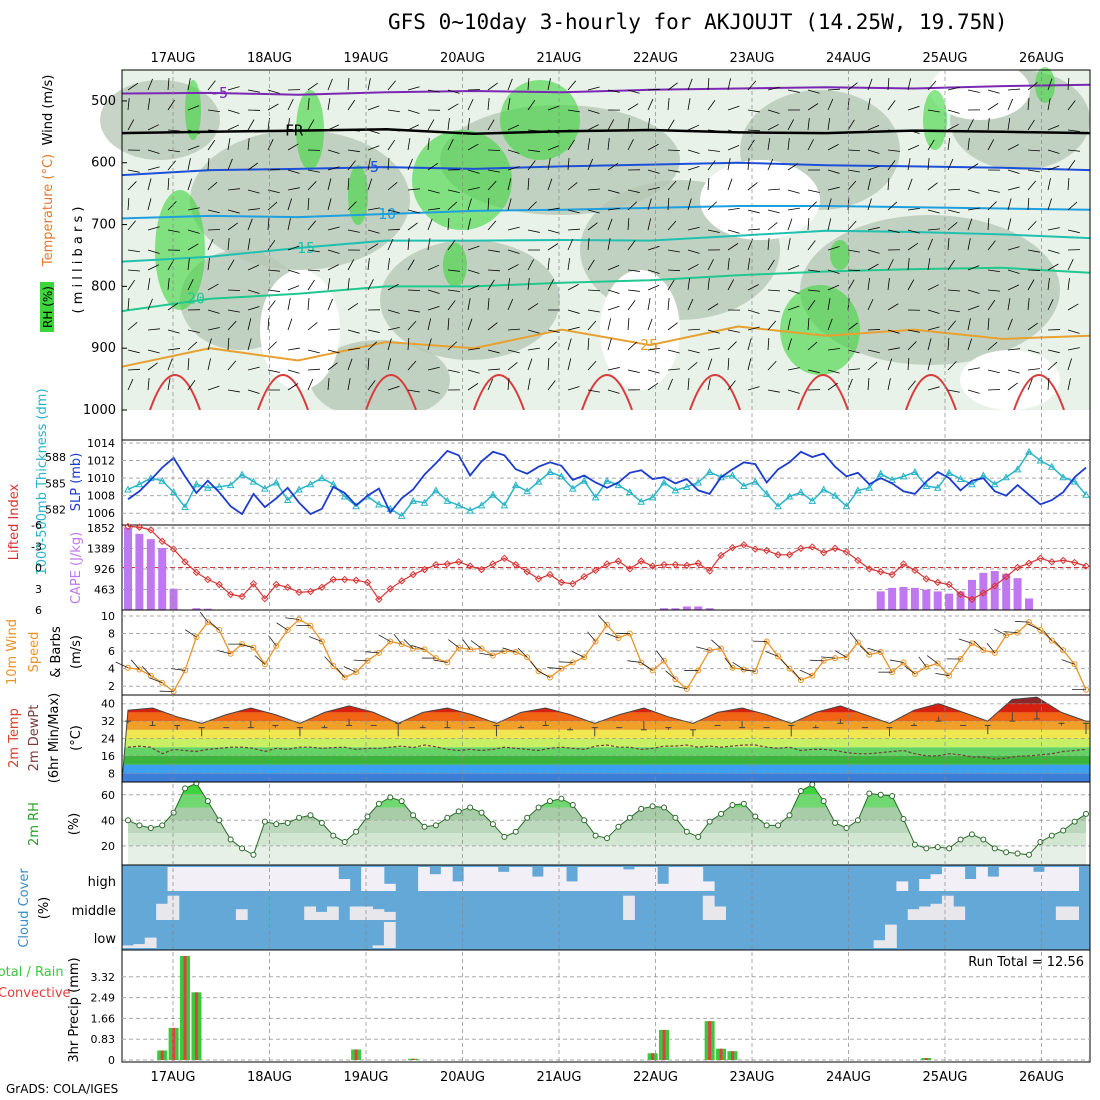  What do you see at coordinates (380, 380) in the screenshot?
I see `rh-gray-area` at bounding box center [380, 380].